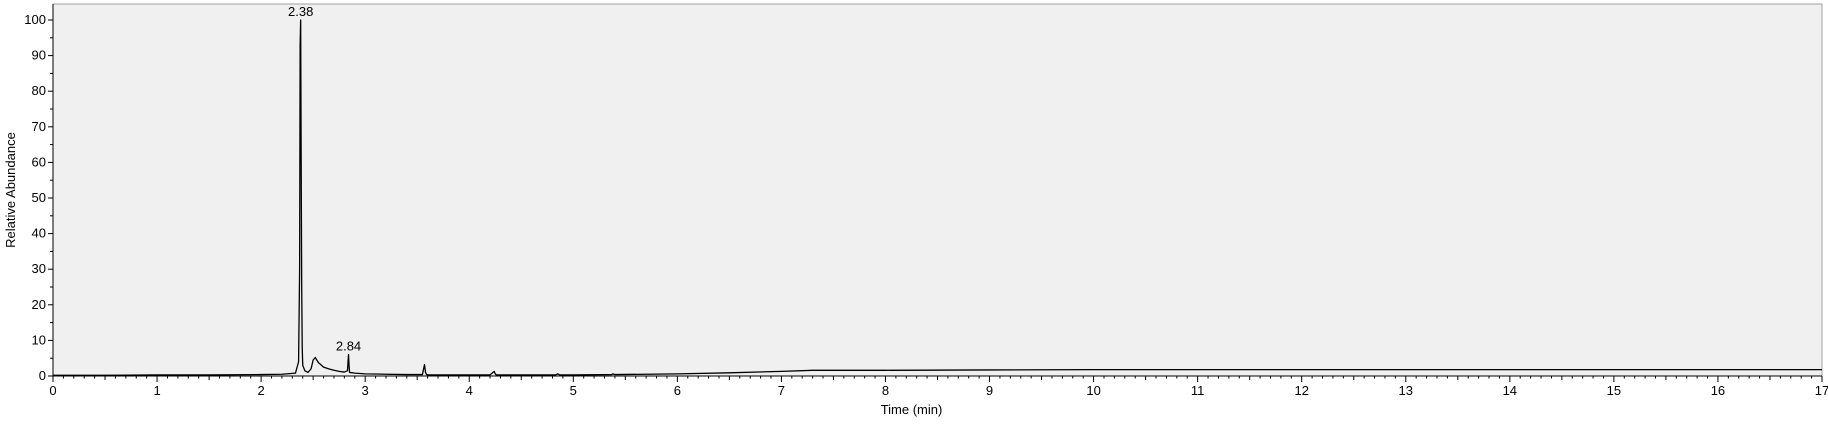 The height and width of the screenshot is (428, 1828). I want to click on y-tick-label: 60, so click(39, 161).